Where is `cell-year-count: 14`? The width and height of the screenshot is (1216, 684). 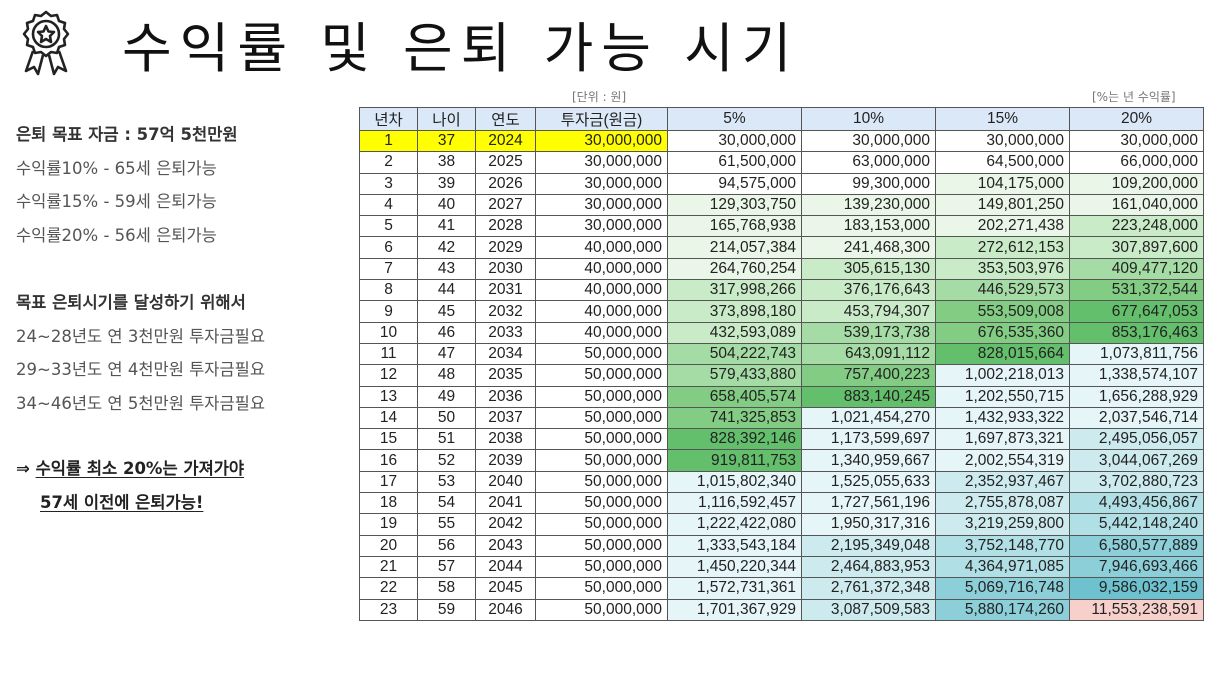 cell-year-count: 14 is located at coordinates (388, 418).